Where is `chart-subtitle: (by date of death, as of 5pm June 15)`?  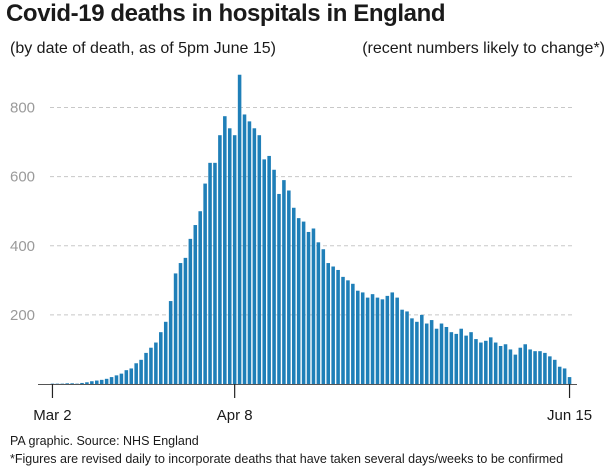 chart-subtitle: (by date of death, as of 5pm June 15) is located at coordinates (143, 48).